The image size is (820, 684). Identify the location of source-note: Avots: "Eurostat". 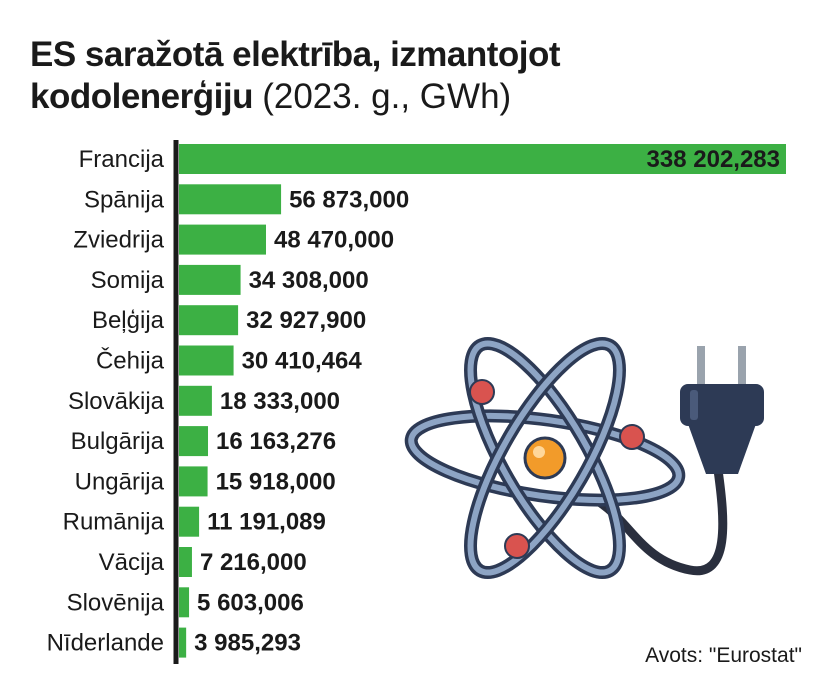
(723, 655).